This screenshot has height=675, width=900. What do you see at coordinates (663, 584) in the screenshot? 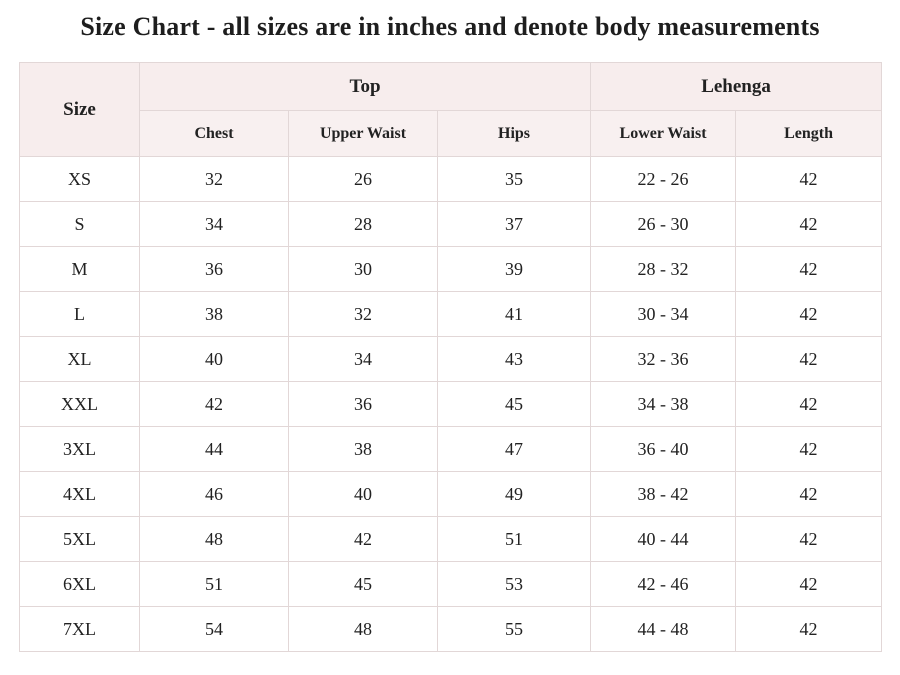
I see `lower-waist-cell: 42 - 46` at bounding box center [663, 584].